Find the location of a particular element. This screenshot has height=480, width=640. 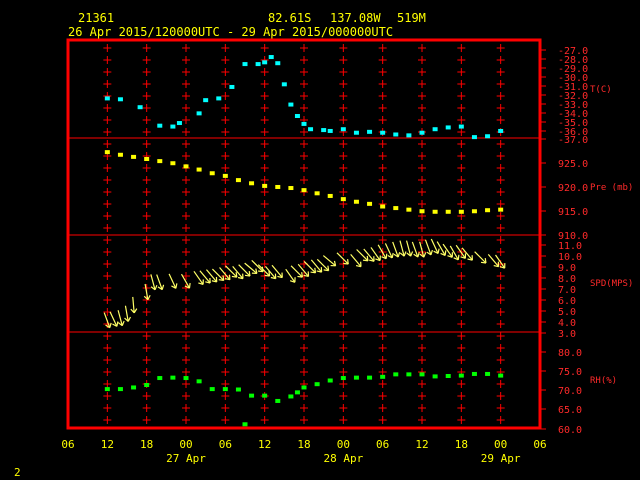

temperature-tick-label: -35.0 is located at coordinates (573, 123).